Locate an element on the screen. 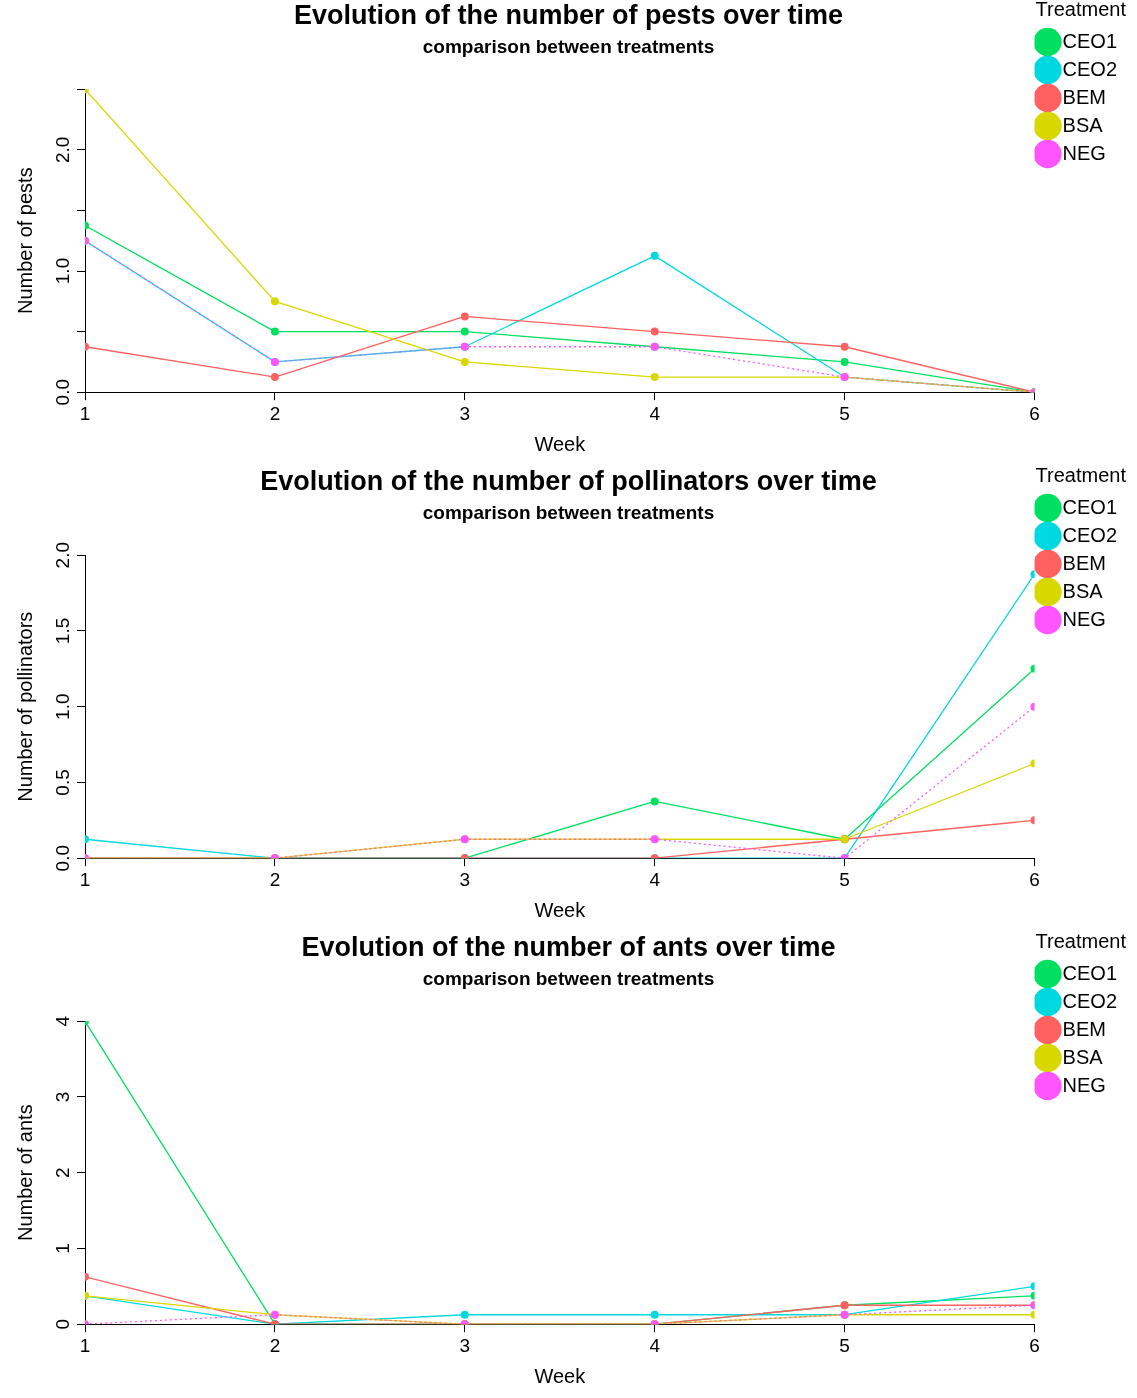 The width and height of the screenshot is (1137, 1398). chart-title: Evolution of the number of pollinators over time is located at coordinates (568, 480).